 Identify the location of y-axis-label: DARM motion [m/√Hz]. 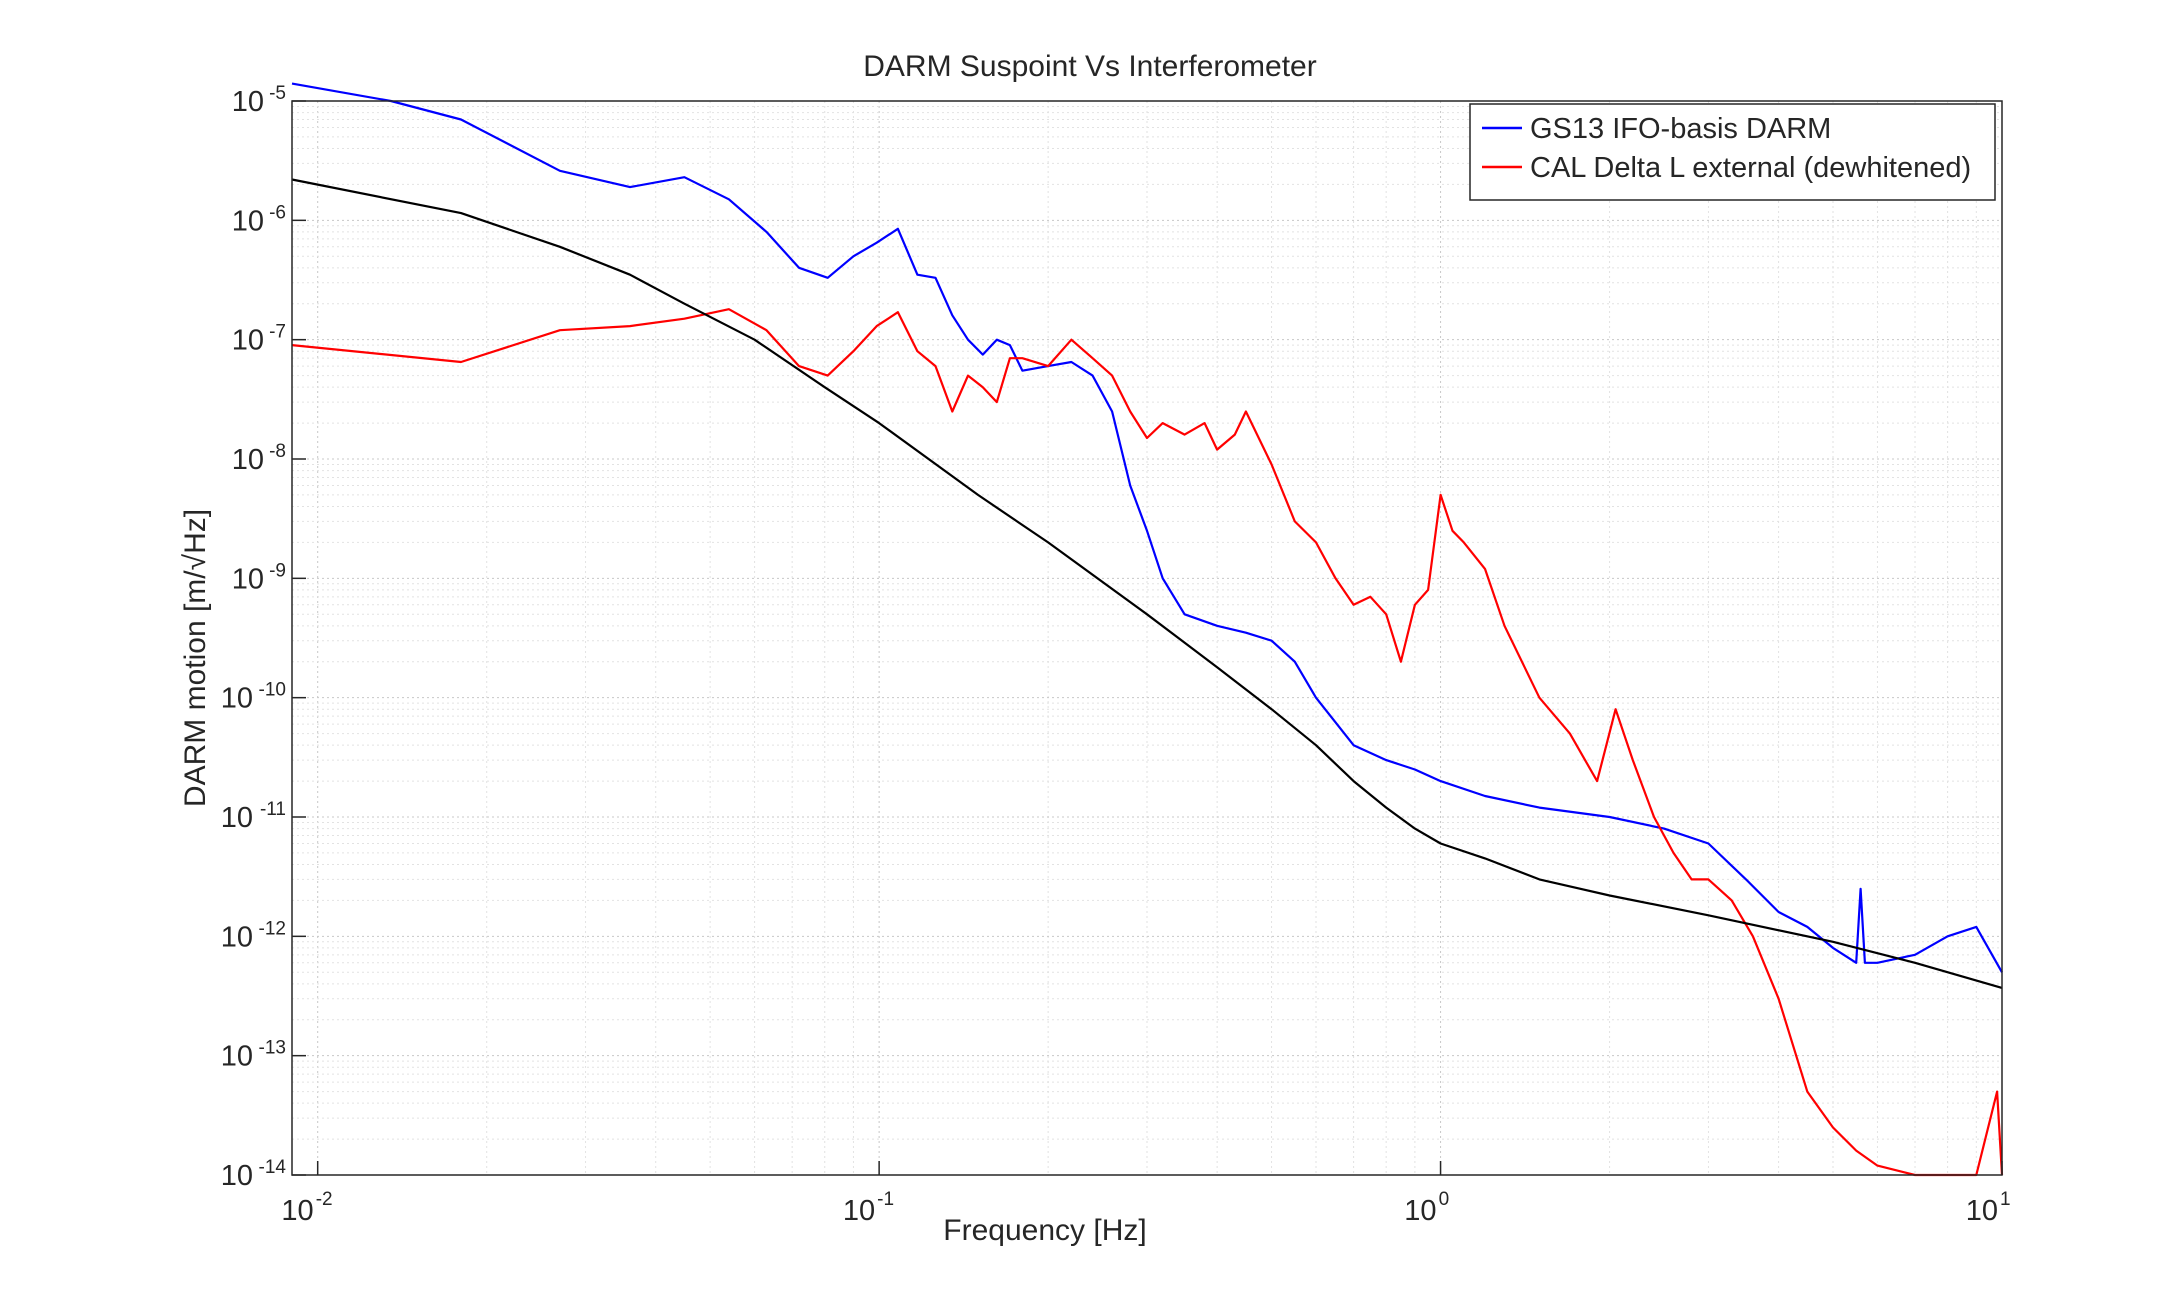
(195, 658).